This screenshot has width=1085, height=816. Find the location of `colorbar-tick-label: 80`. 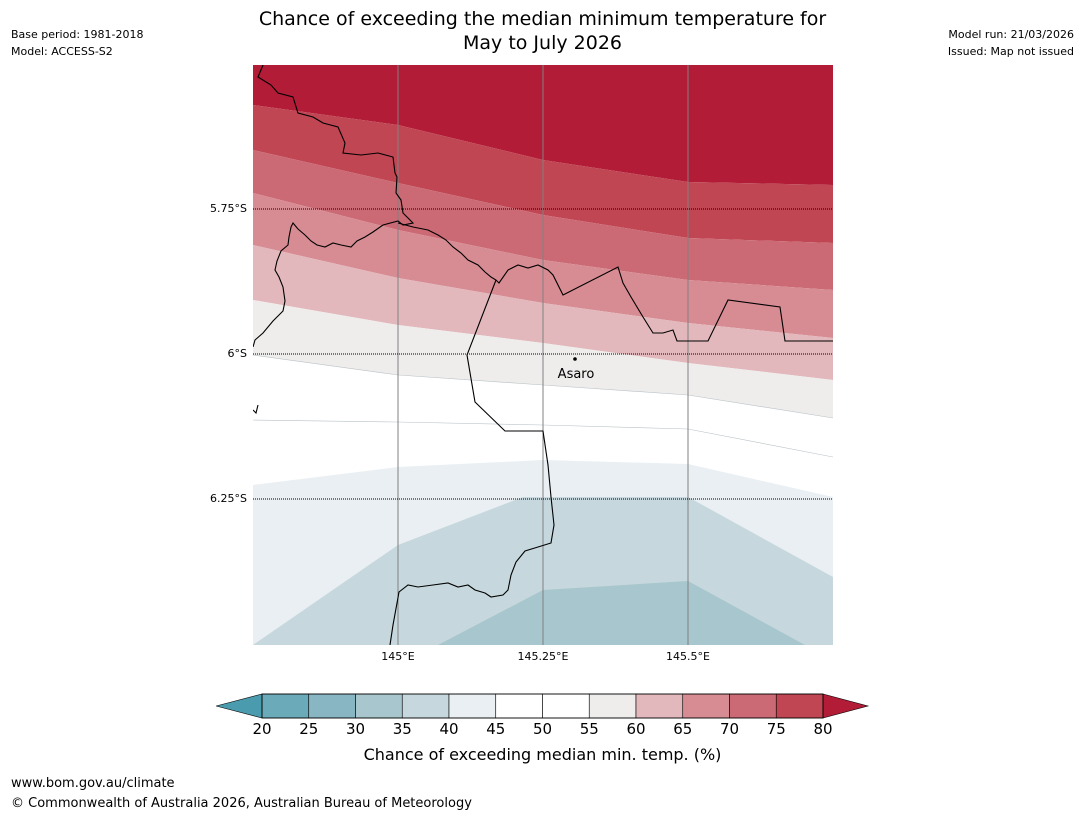

colorbar-tick-label: 80 is located at coordinates (823, 729).